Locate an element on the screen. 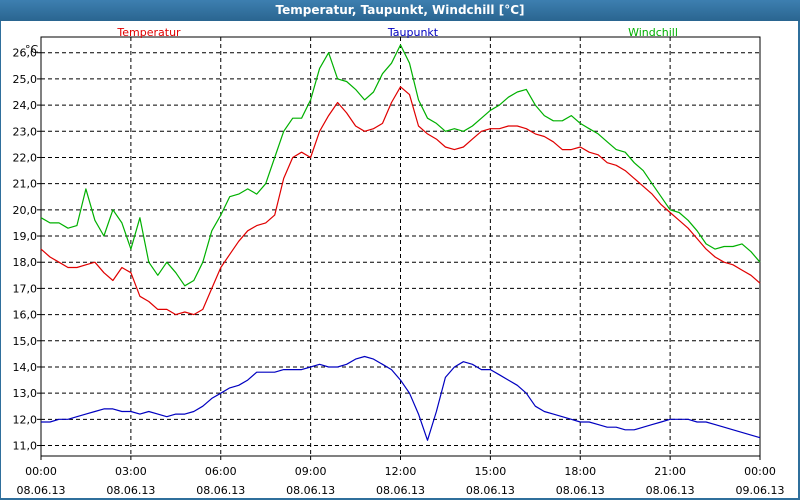 The width and height of the screenshot is (800, 500). y-tick-label: 14,0 is located at coordinates (25, 367).